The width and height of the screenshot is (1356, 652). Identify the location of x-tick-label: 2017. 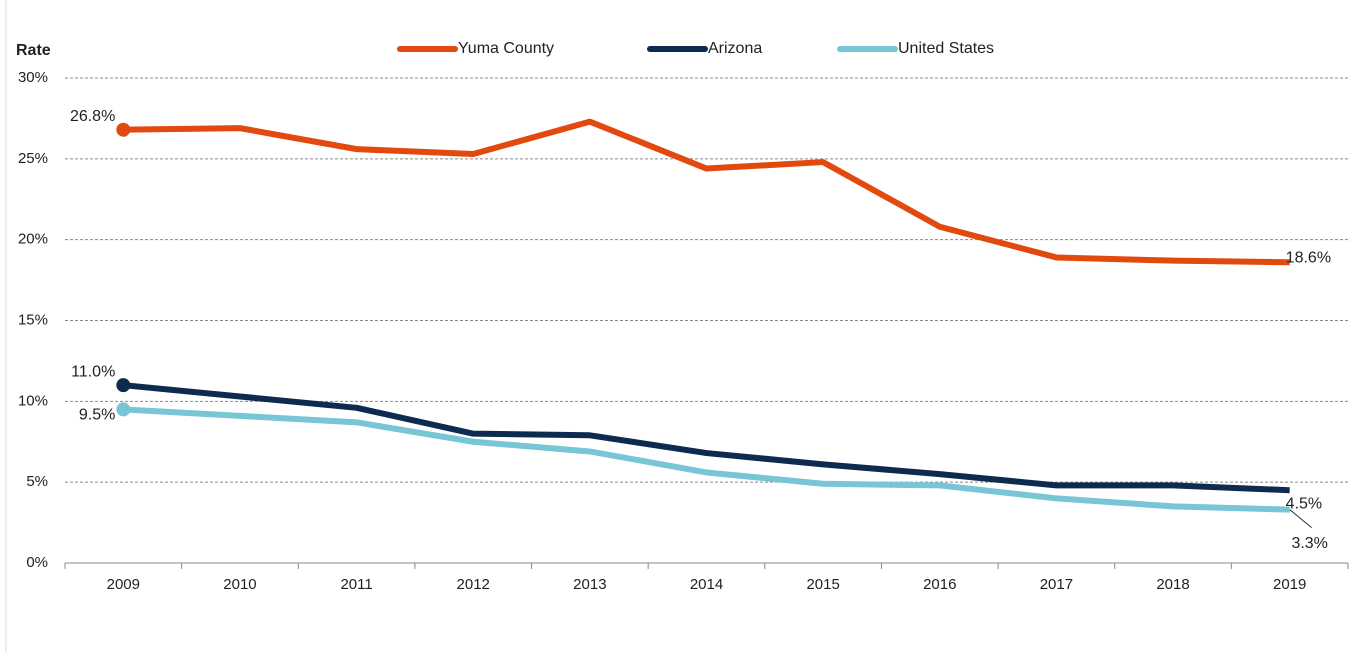
(1056, 584).